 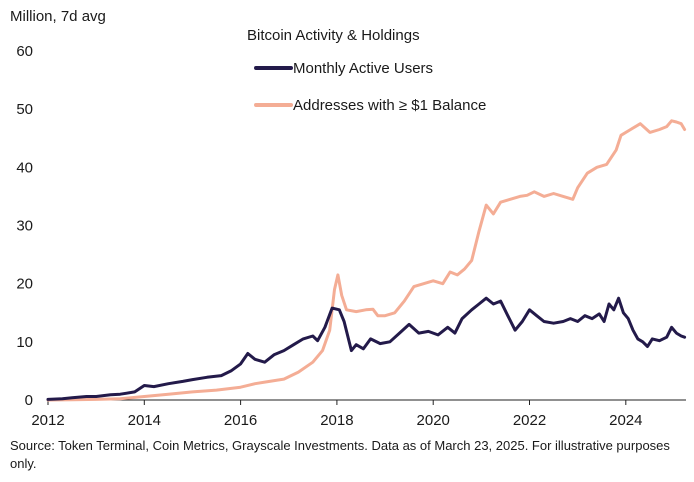 What do you see at coordinates (24, 167) in the screenshot?
I see `y-tick-label: 40` at bounding box center [24, 167].